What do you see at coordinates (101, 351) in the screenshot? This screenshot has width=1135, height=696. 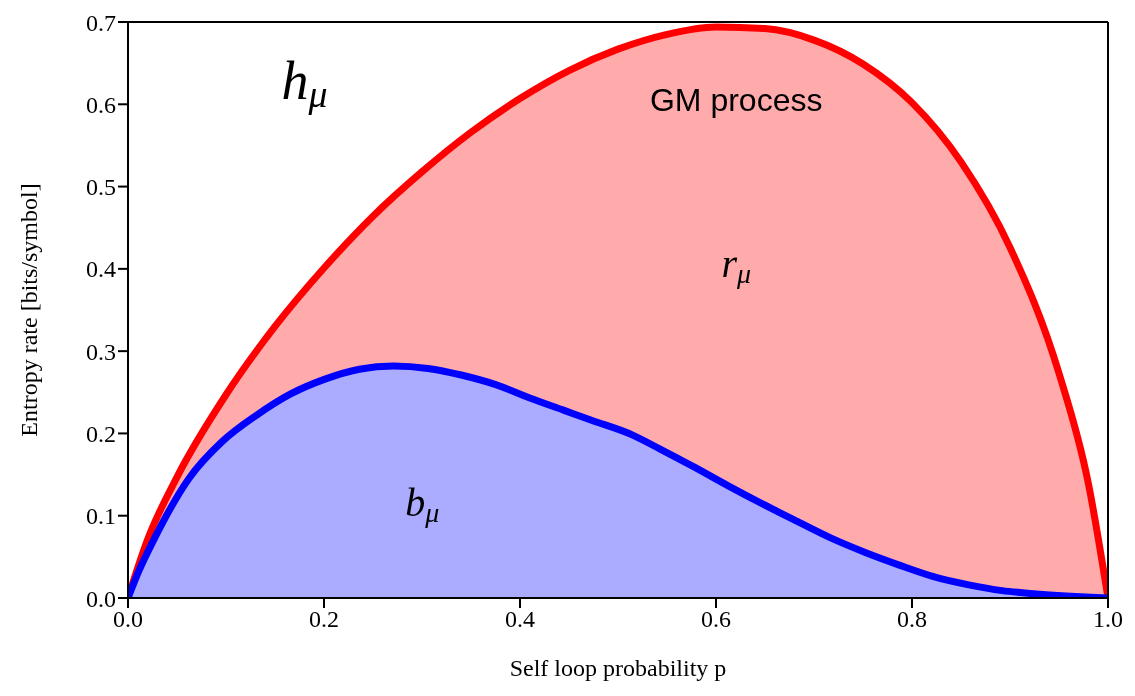 I see `y-tick-label: 0.3` at bounding box center [101, 351].